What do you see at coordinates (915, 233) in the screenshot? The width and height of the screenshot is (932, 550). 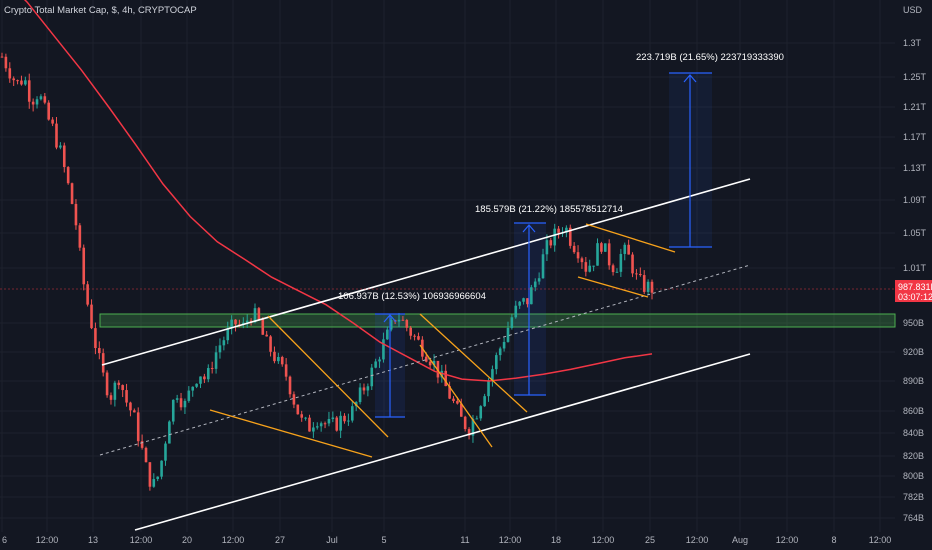 I see `y-tick-label: 1.05T` at bounding box center [915, 233].